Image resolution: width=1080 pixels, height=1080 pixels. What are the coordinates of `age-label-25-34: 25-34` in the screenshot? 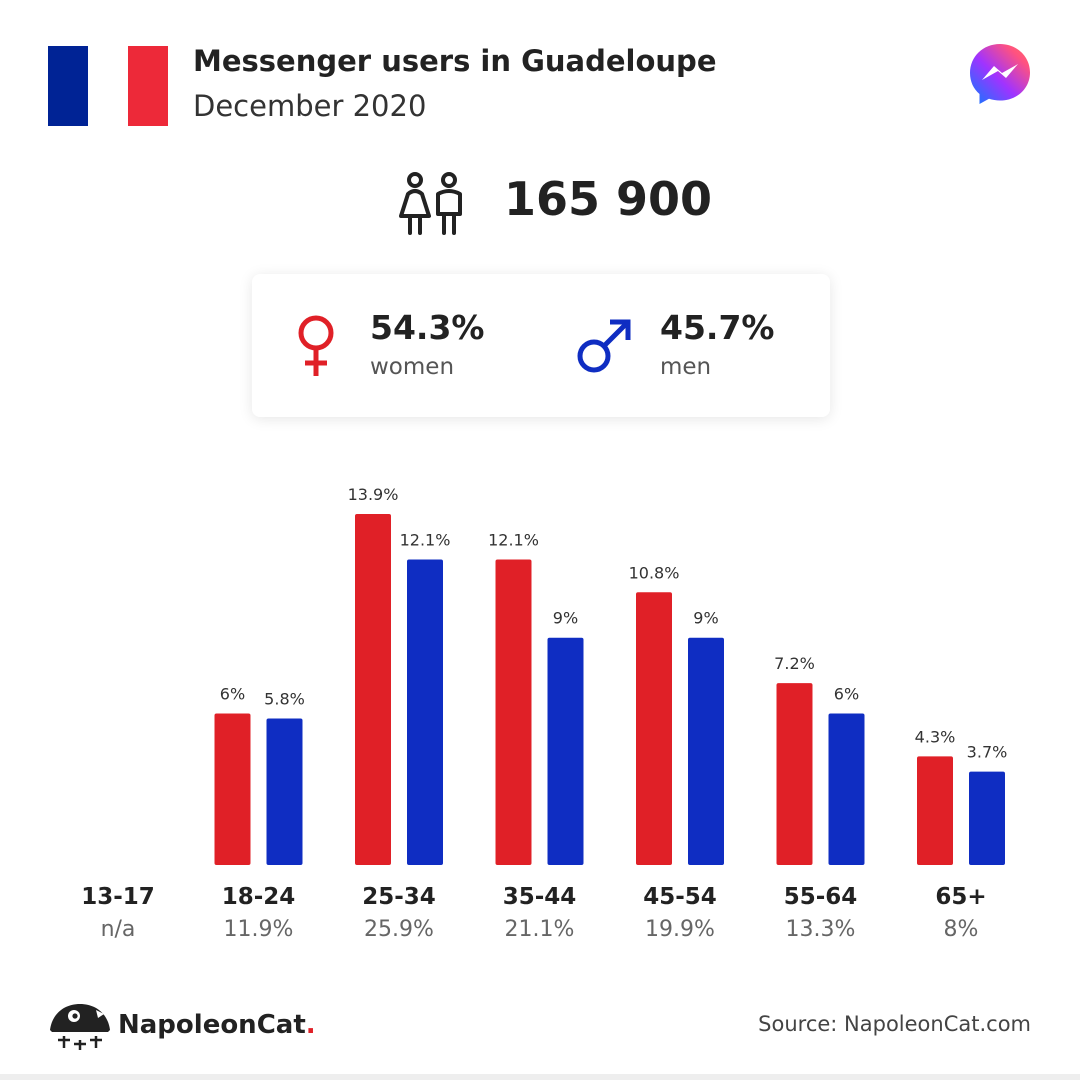 It's located at (399, 897).